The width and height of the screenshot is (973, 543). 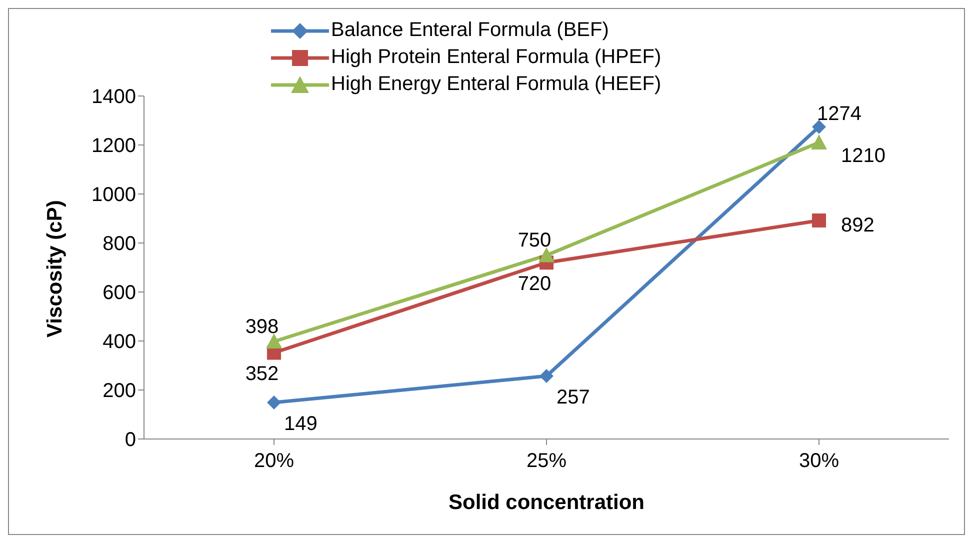 I want to click on data-label: 750, so click(x=535, y=241).